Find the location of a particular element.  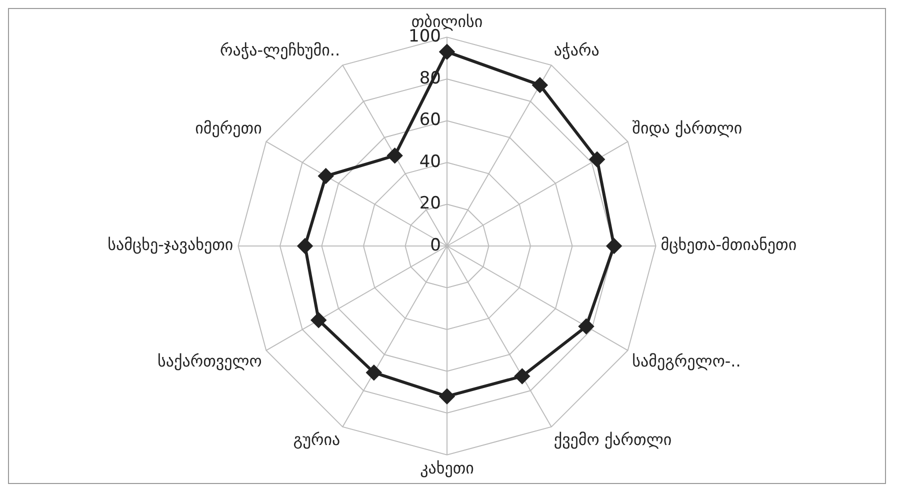

spoke-label: იმერეთი is located at coordinates (228, 128).